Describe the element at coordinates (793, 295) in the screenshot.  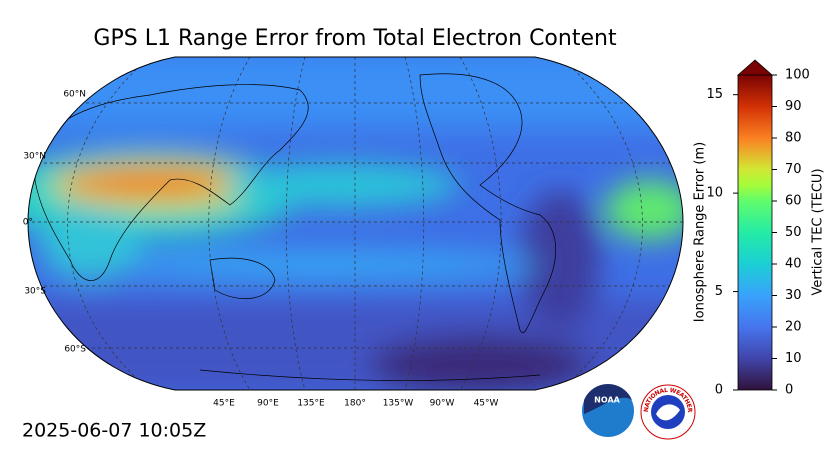
I see `tec-tick-label: 30` at that location.